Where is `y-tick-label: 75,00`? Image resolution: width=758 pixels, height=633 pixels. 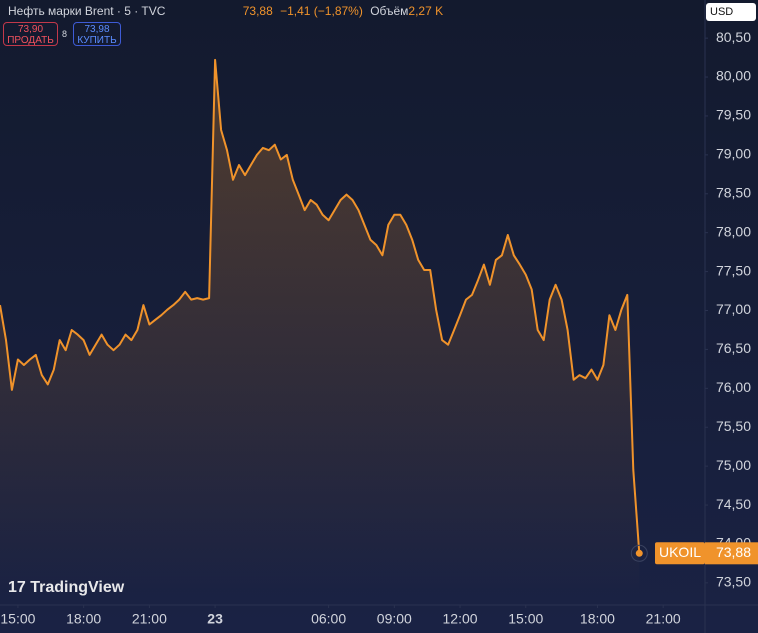
y-tick-label: 75,00 is located at coordinates (733, 465).